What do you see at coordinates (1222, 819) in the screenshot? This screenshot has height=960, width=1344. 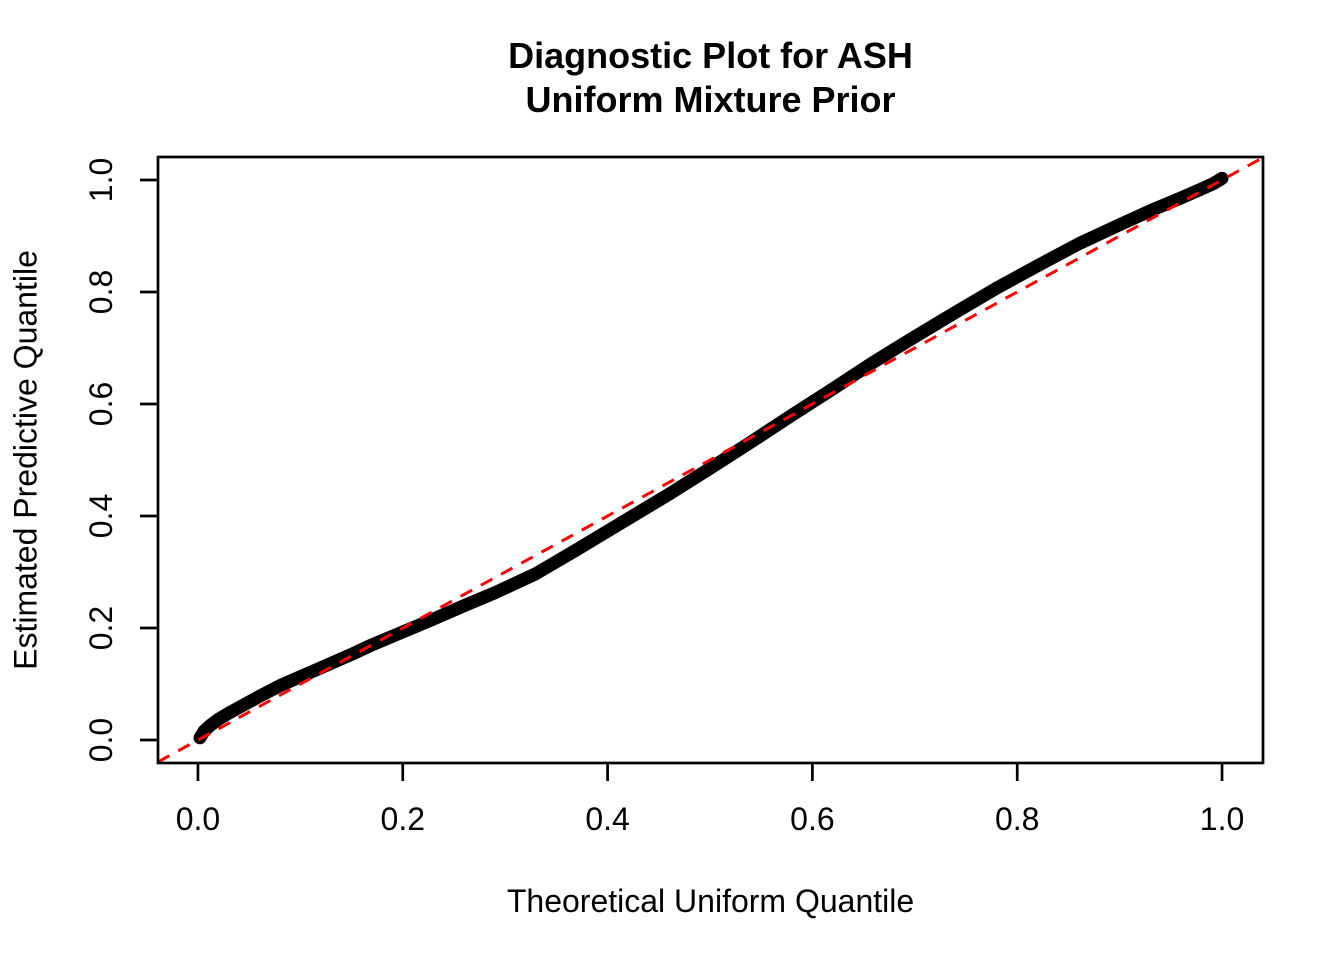 I see `x-tick-label: 1.0` at bounding box center [1222, 819].